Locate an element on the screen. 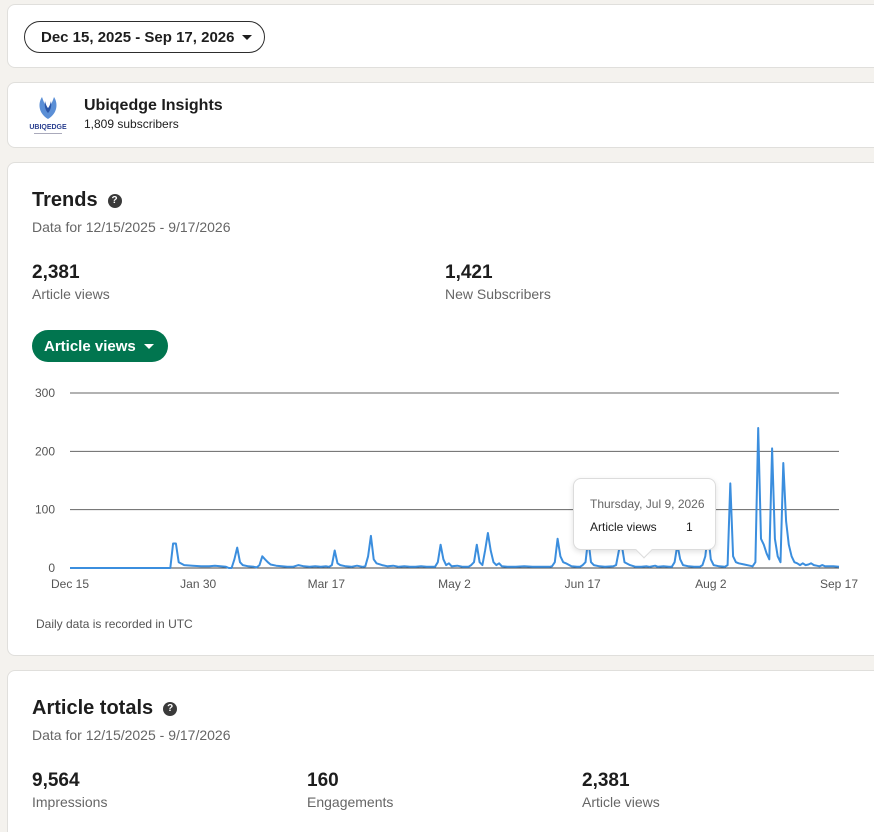 This screenshot has width=874, height=832. tooltip-date: Thursday, Jul 9, 2026 is located at coordinates (647, 504).